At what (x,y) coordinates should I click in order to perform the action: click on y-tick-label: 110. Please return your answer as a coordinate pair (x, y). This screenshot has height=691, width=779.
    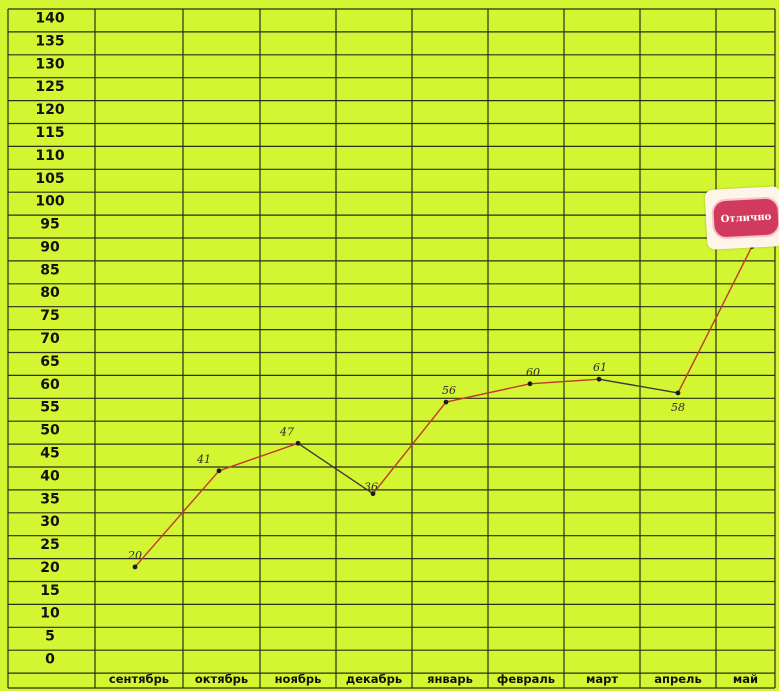
    Looking at the image, I should click on (49, 156).